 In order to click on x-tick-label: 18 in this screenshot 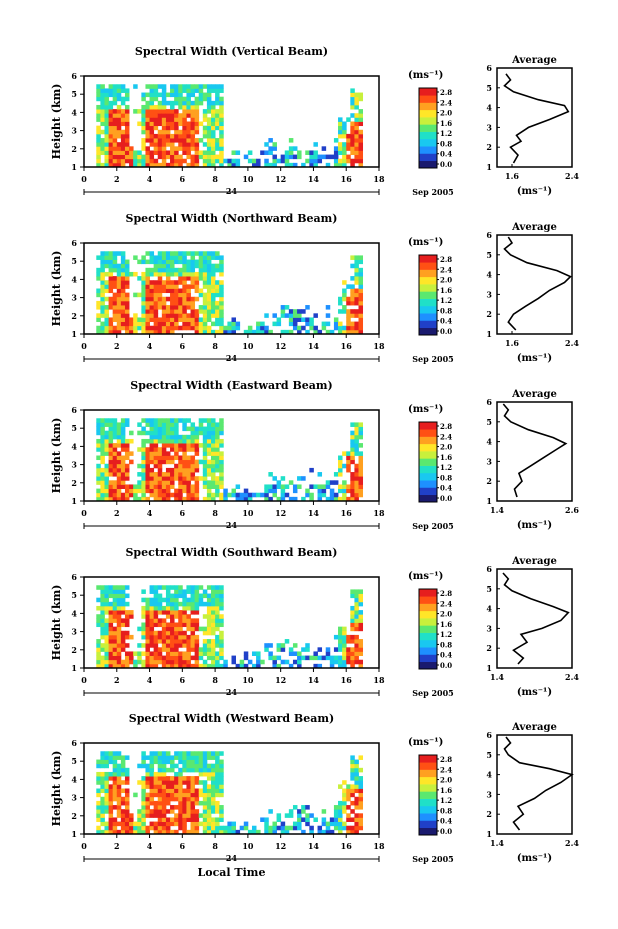, I will do `click(379, 513)`.